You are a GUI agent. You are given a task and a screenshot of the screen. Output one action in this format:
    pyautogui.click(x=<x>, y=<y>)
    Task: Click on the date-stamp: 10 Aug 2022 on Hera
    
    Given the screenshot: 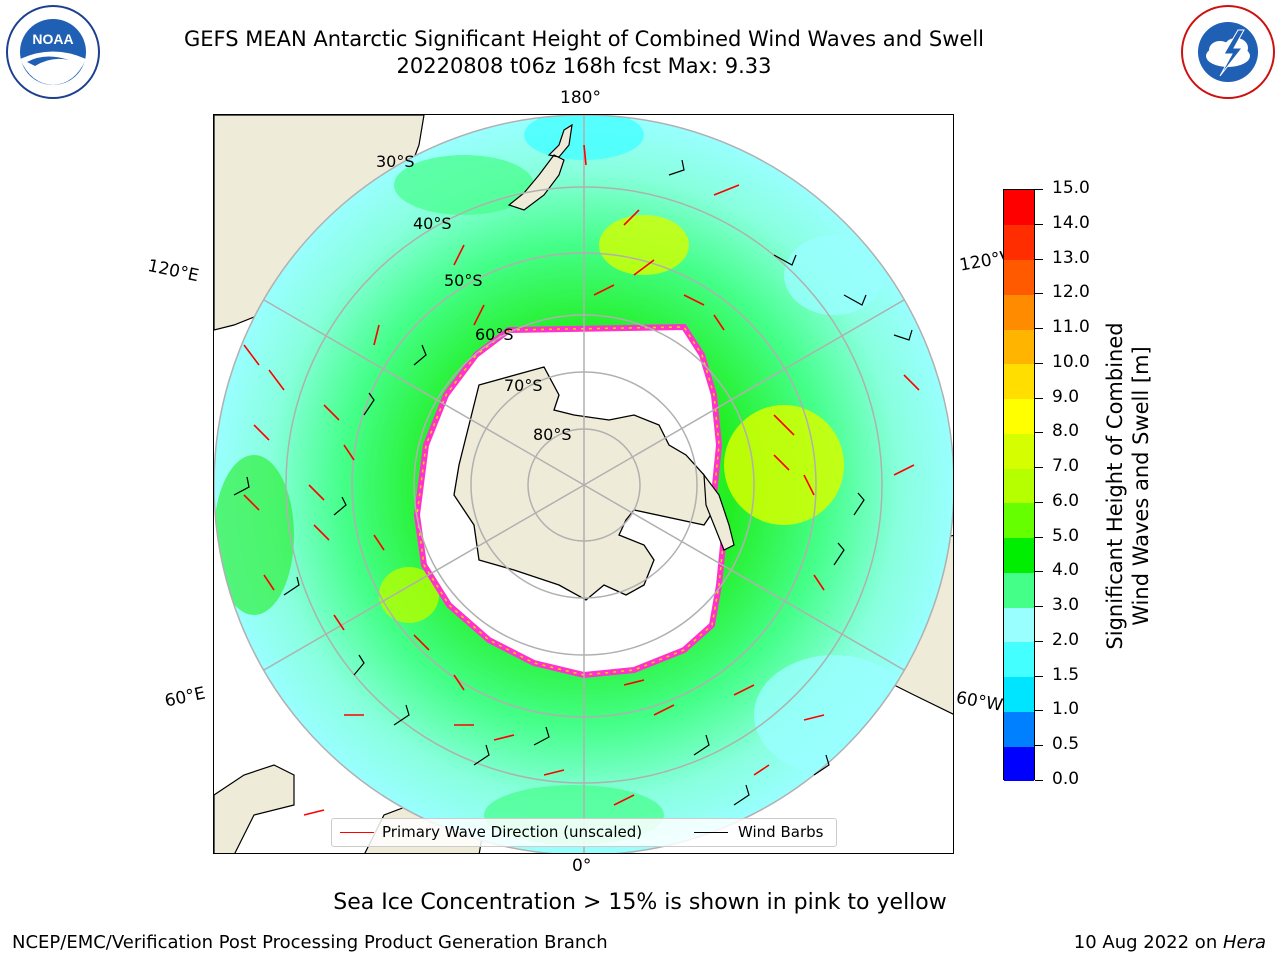 What is the action you would take?
    pyautogui.click(x=1170, y=942)
    